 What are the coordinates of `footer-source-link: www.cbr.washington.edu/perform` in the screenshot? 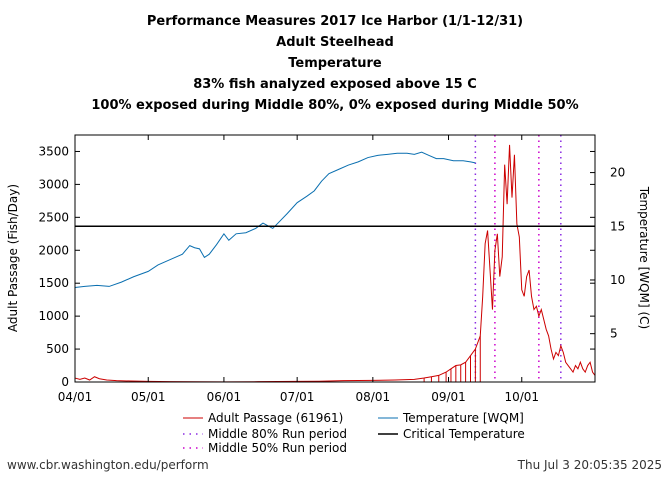 It's located at (108, 465).